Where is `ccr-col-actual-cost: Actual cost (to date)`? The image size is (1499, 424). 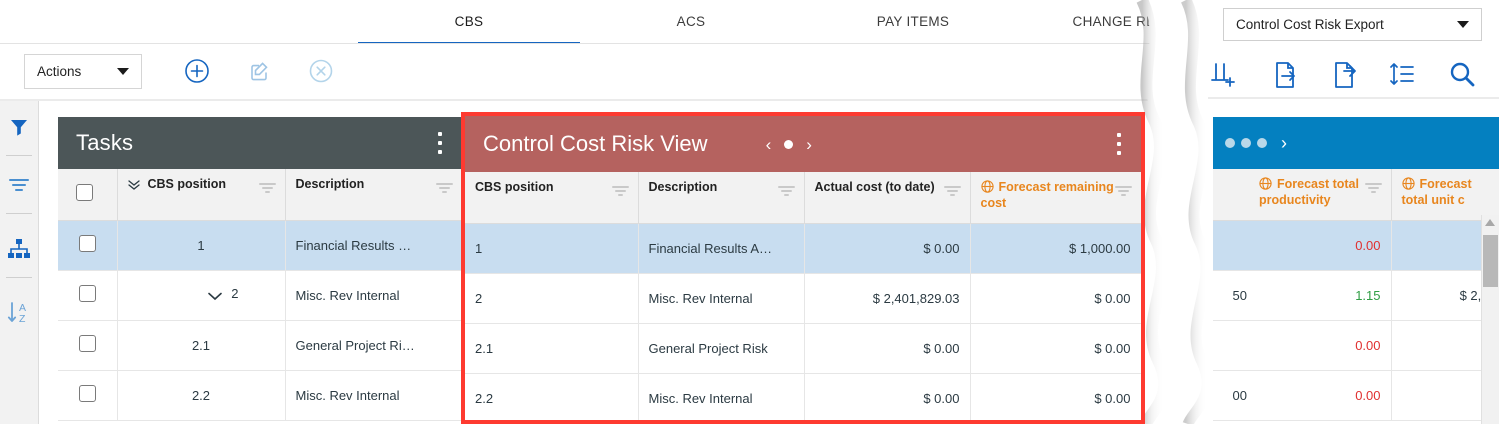
ccr-col-actual-cost: Actual cost (to date) is located at coordinates (887, 198).